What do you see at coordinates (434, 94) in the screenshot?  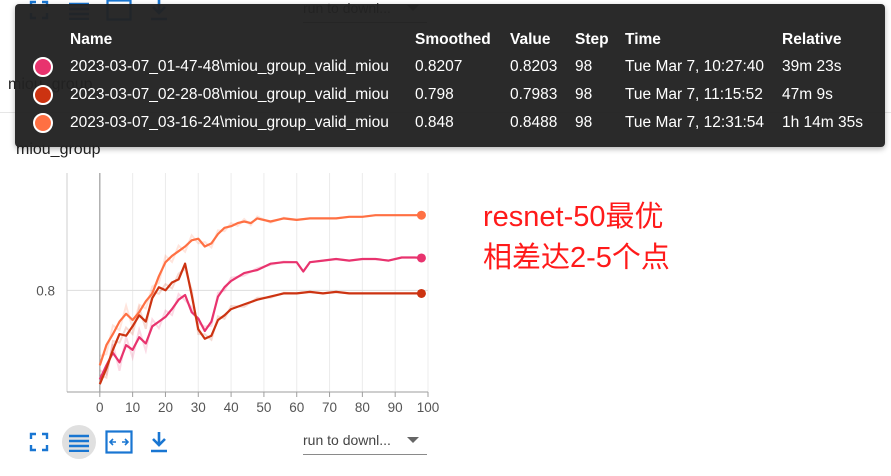 I see `smoothed-value: 0.798` at bounding box center [434, 94].